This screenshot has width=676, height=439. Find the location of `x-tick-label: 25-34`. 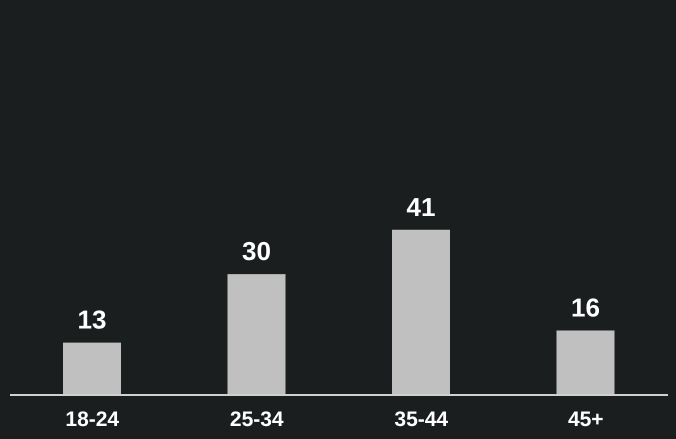

x-tick-label: 25-34 is located at coordinates (257, 419).